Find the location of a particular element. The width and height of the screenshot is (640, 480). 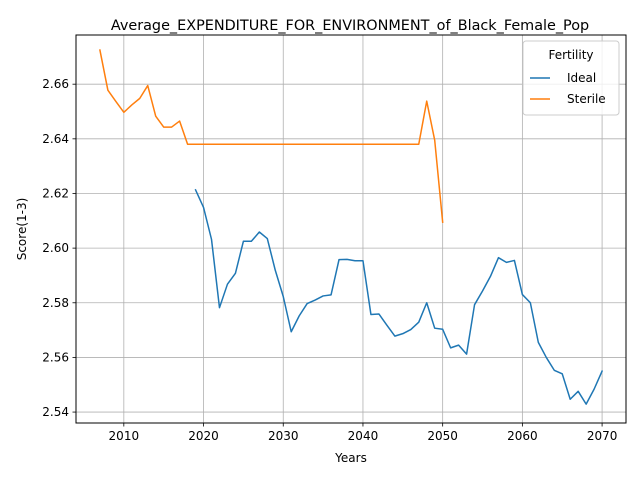

y-tick-label: 2.60 is located at coordinates (55, 248).